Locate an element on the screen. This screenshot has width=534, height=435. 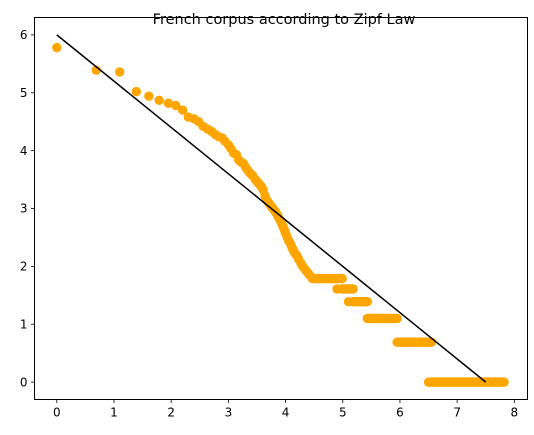
x-tick-label: 6 is located at coordinates (400, 413).